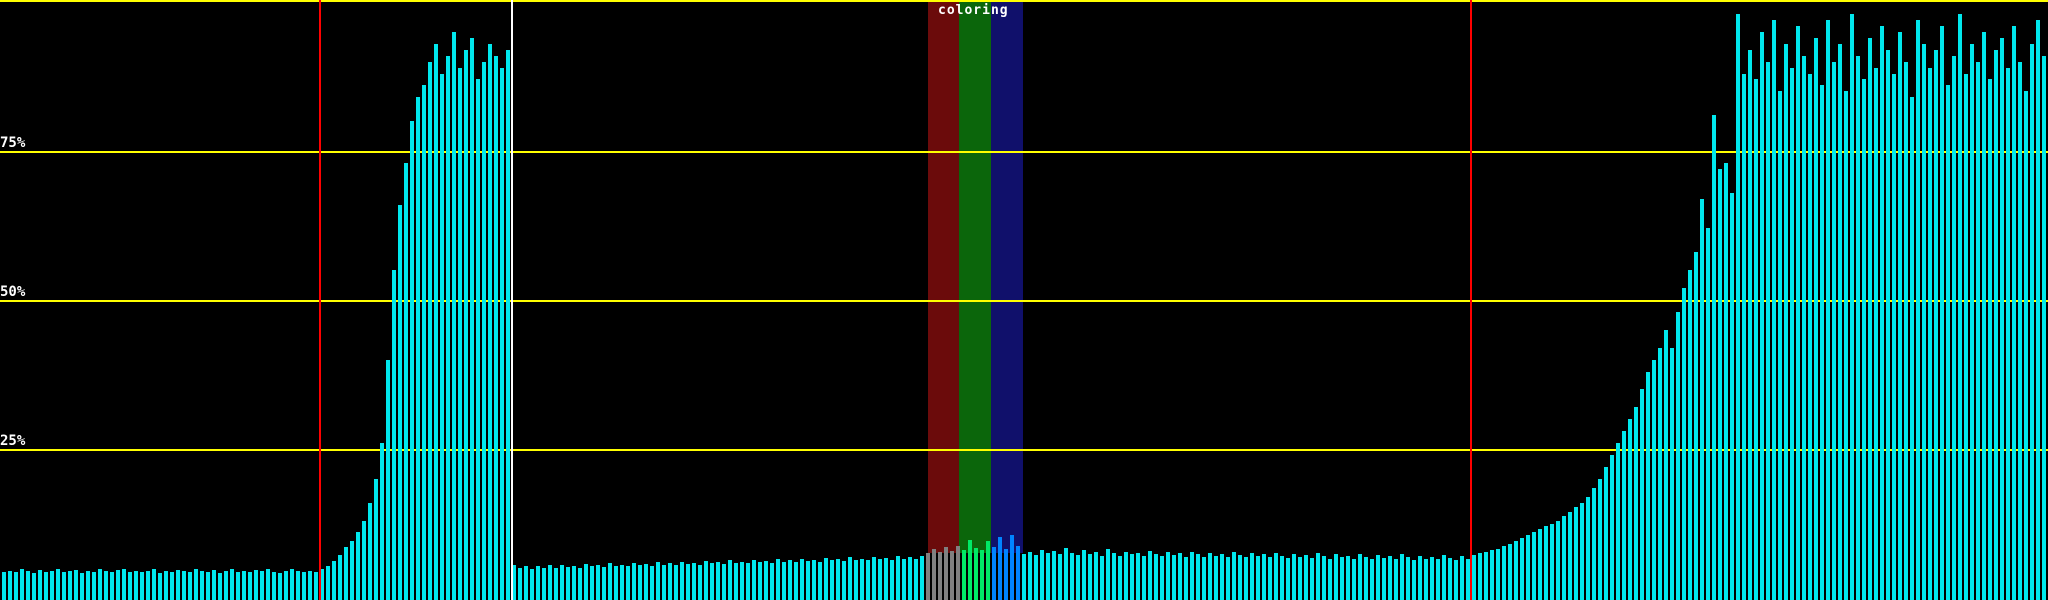  I want to click on white-cursor-line, so click(512, 300).